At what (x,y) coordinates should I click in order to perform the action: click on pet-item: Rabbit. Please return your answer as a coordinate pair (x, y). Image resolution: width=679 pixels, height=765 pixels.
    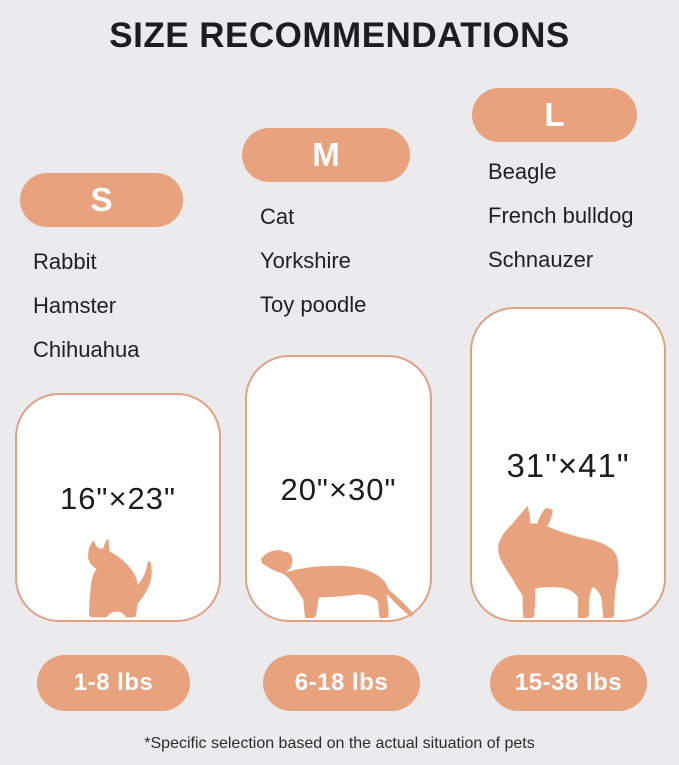
    Looking at the image, I should click on (65, 261).